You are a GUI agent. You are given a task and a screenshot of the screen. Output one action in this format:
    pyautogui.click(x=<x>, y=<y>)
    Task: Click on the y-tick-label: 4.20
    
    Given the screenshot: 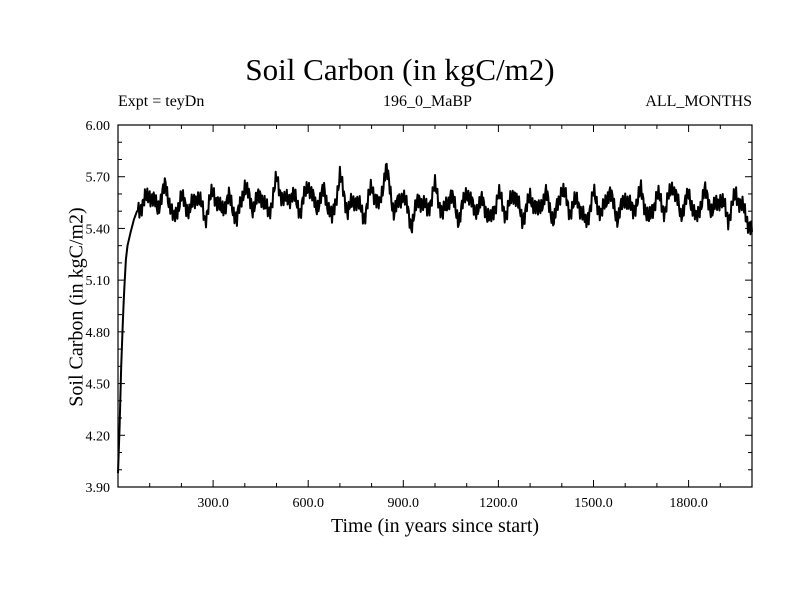 What is the action you would take?
    pyautogui.click(x=98, y=436)
    